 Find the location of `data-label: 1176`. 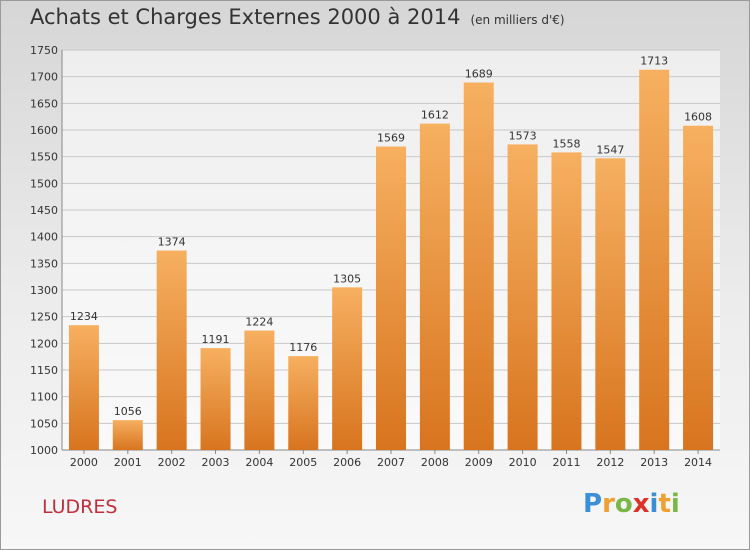

data-label: 1176 is located at coordinates (303, 347).